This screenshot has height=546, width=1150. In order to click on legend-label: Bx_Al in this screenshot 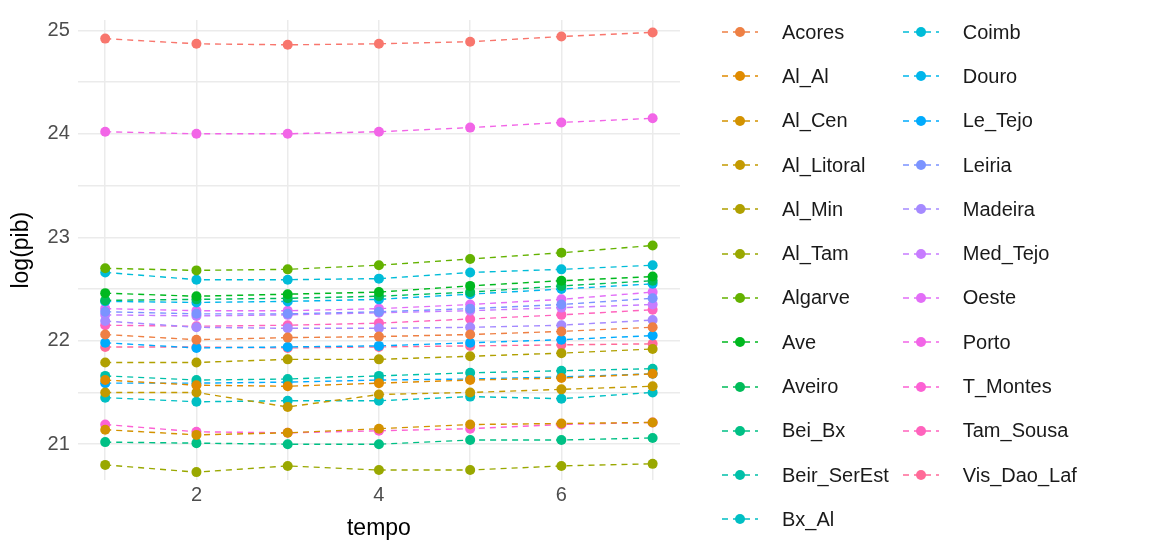, I will do `click(808, 519)`.